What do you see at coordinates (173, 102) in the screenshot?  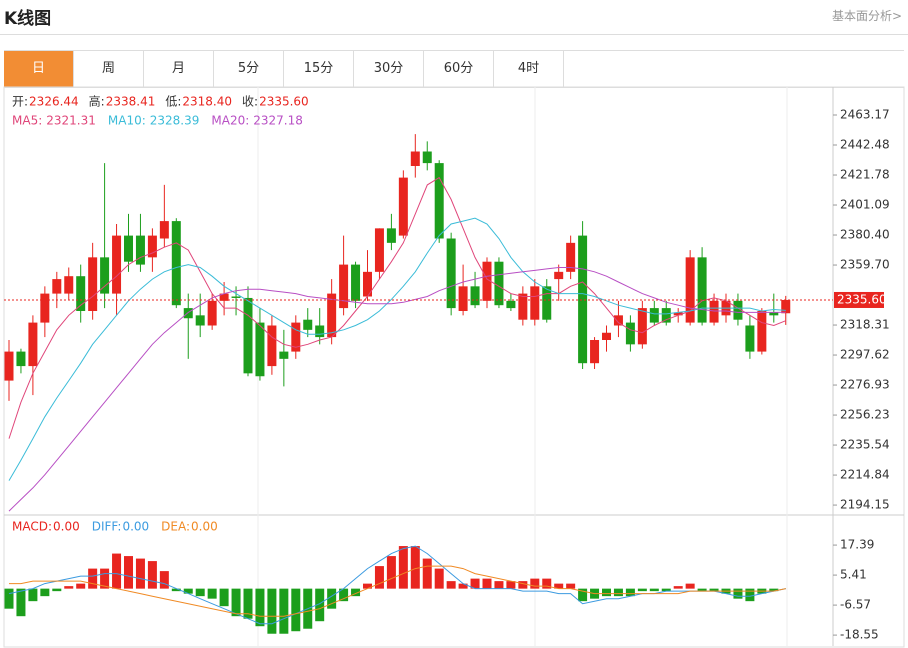 I see `ohlc-label: 低:` at bounding box center [173, 102].